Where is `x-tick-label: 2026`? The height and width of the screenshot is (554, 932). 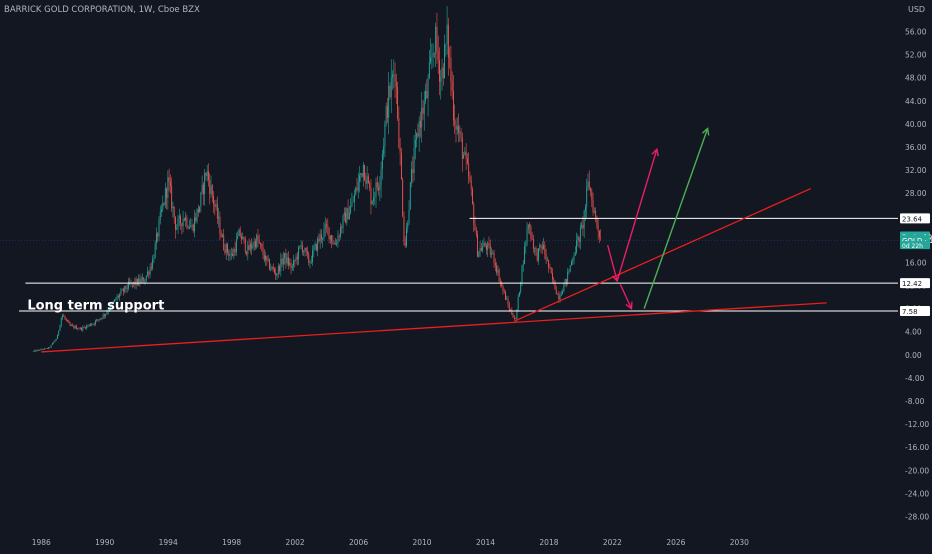
x-tick-label: 2026 is located at coordinates (675, 542).